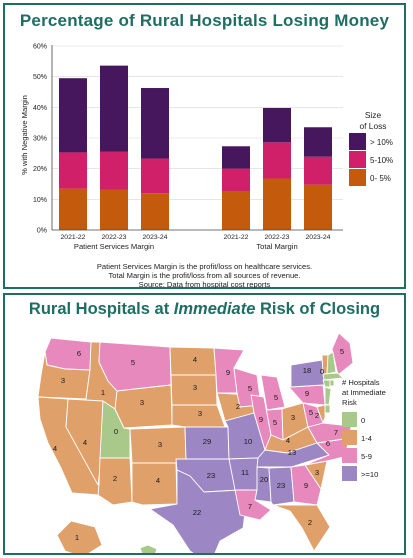 This screenshot has width=413, height=558. What do you see at coordinates (55, 448) in the screenshot?
I see `state-value-ca: 4` at bounding box center [55, 448].